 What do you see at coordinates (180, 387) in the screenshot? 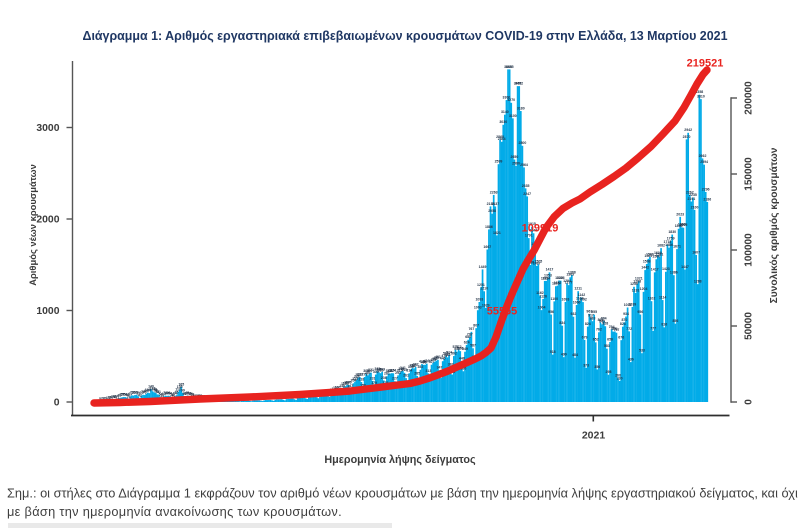
I see `svg-text: 135` at bounding box center [180, 387].